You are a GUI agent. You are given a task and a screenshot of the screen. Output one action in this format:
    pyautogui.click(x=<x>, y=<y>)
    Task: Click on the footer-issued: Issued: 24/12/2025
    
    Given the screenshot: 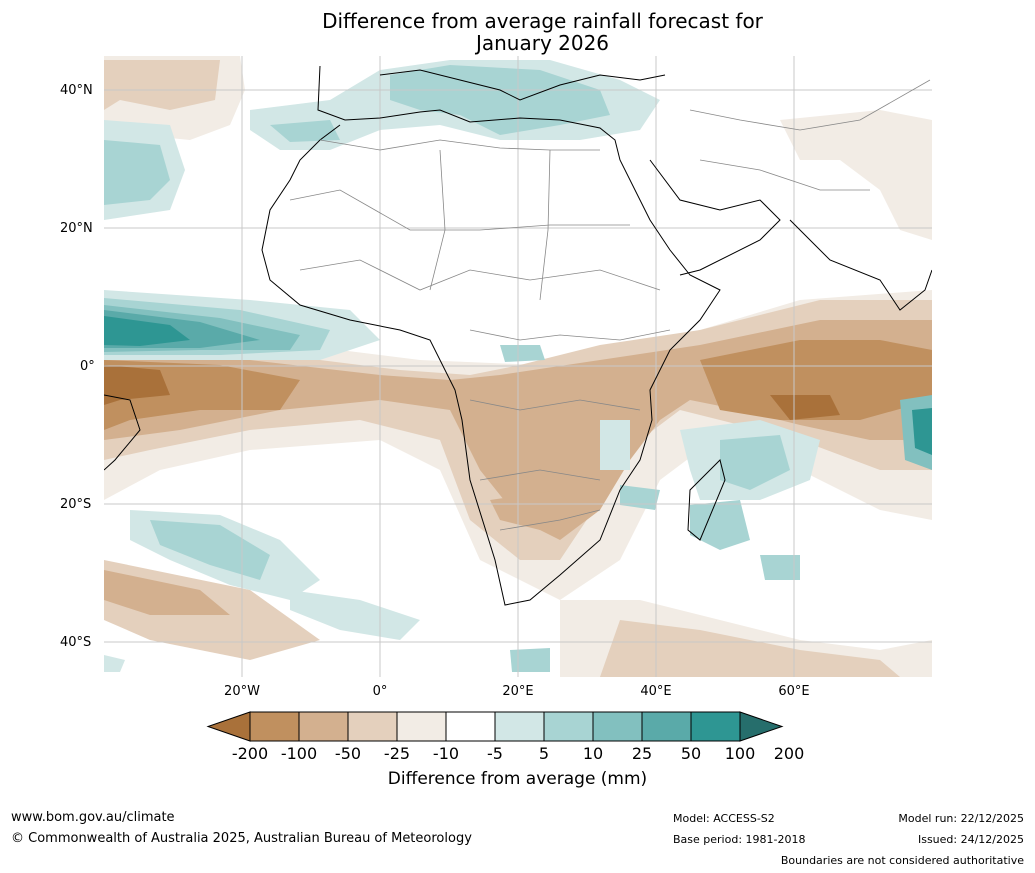 What is the action you would take?
    pyautogui.click(x=970, y=839)
    